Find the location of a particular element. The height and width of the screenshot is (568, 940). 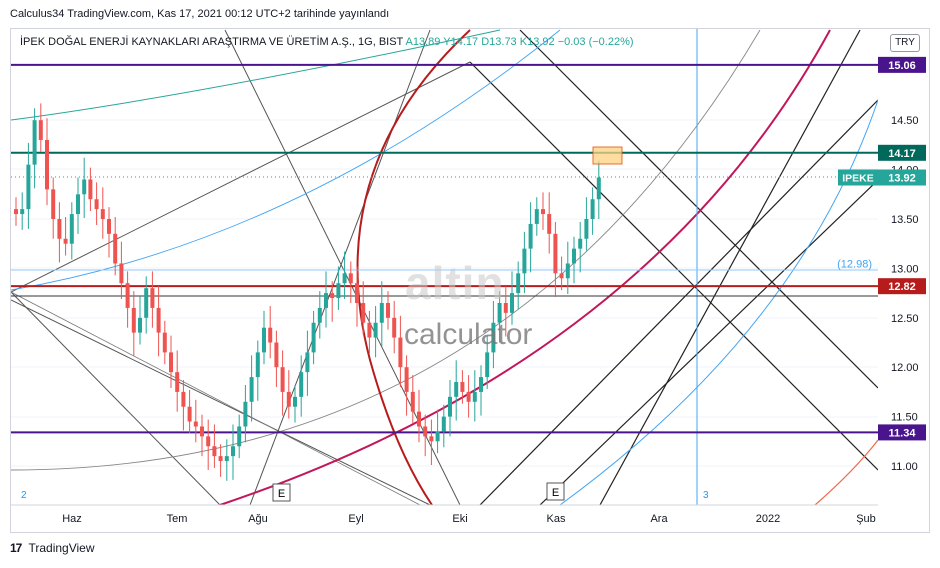

low-value: D13.73 is located at coordinates (499, 42).